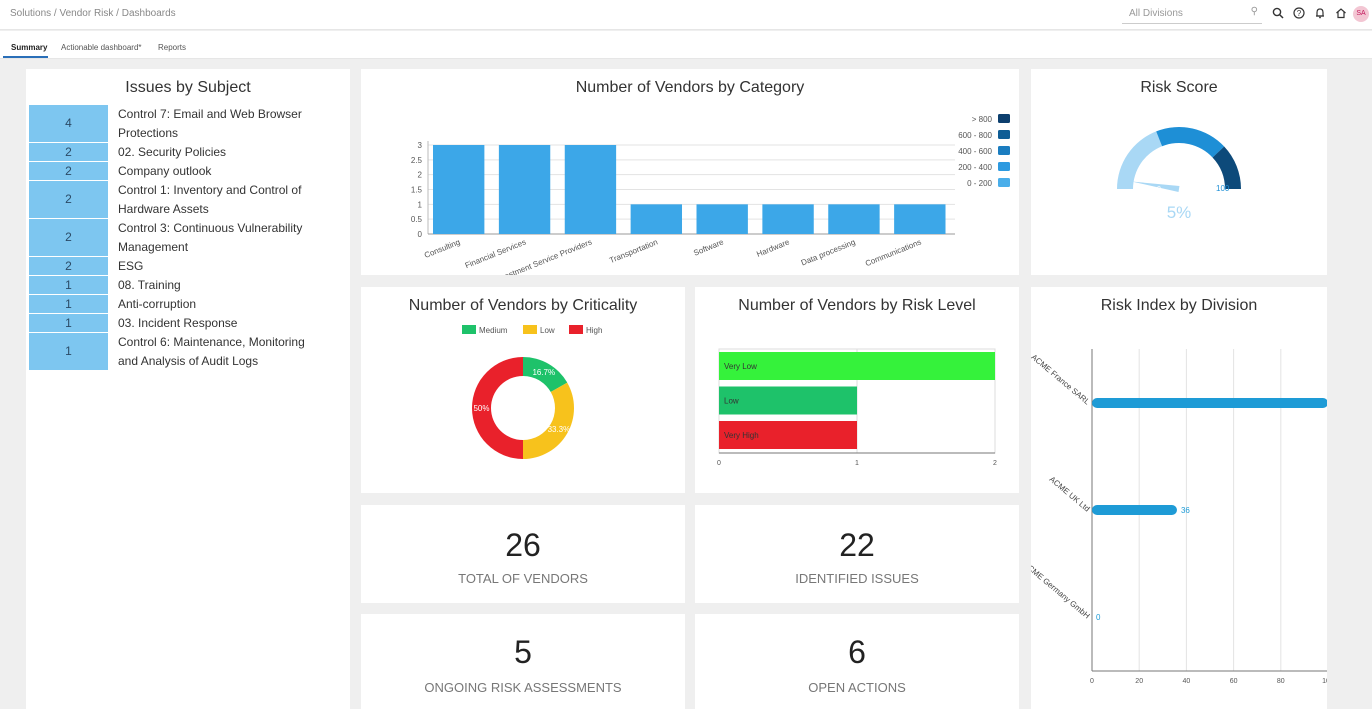 The height and width of the screenshot is (709, 1372). Describe the element at coordinates (1098, 617) in the screenshot. I see `division-value-label: 0` at that location.